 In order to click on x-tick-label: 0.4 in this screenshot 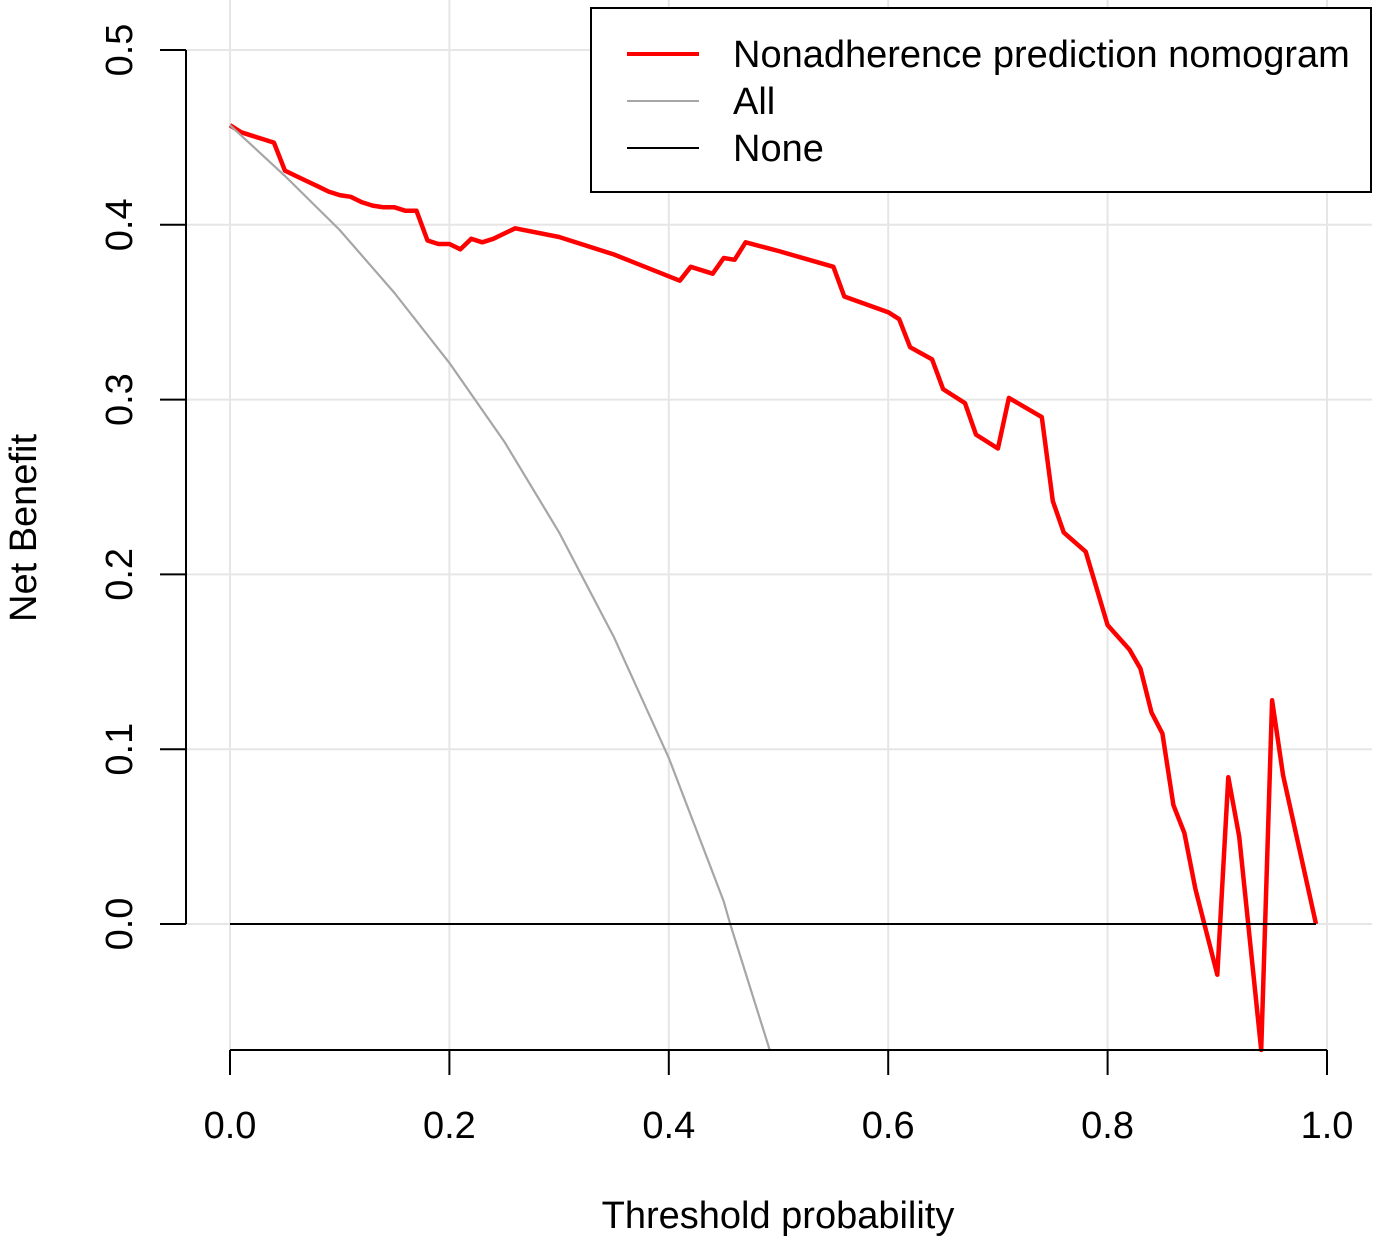, I will do `click(668, 1126)`.